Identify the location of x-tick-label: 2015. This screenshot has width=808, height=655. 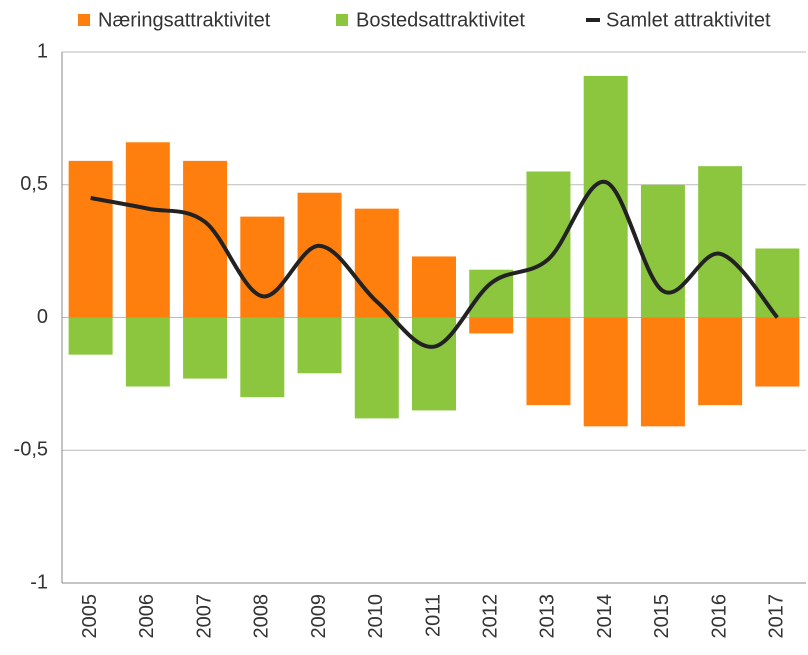
(662, 616).